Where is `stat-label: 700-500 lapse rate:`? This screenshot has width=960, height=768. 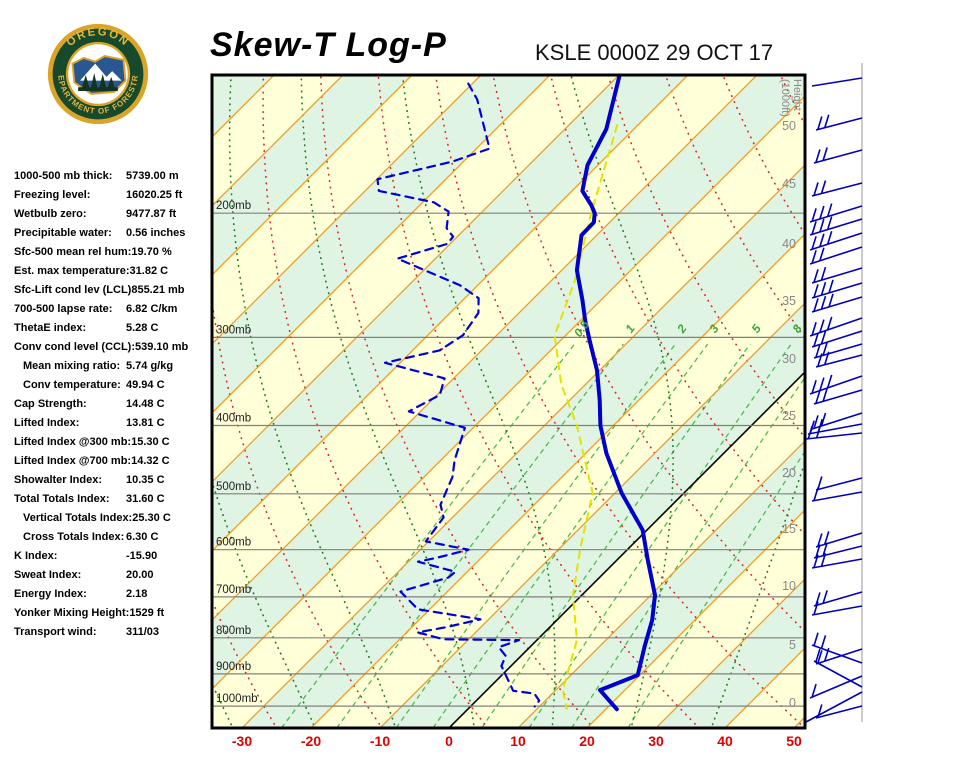 stat-label: 700-500 lapse rate: is located at coordinates (63, 309).